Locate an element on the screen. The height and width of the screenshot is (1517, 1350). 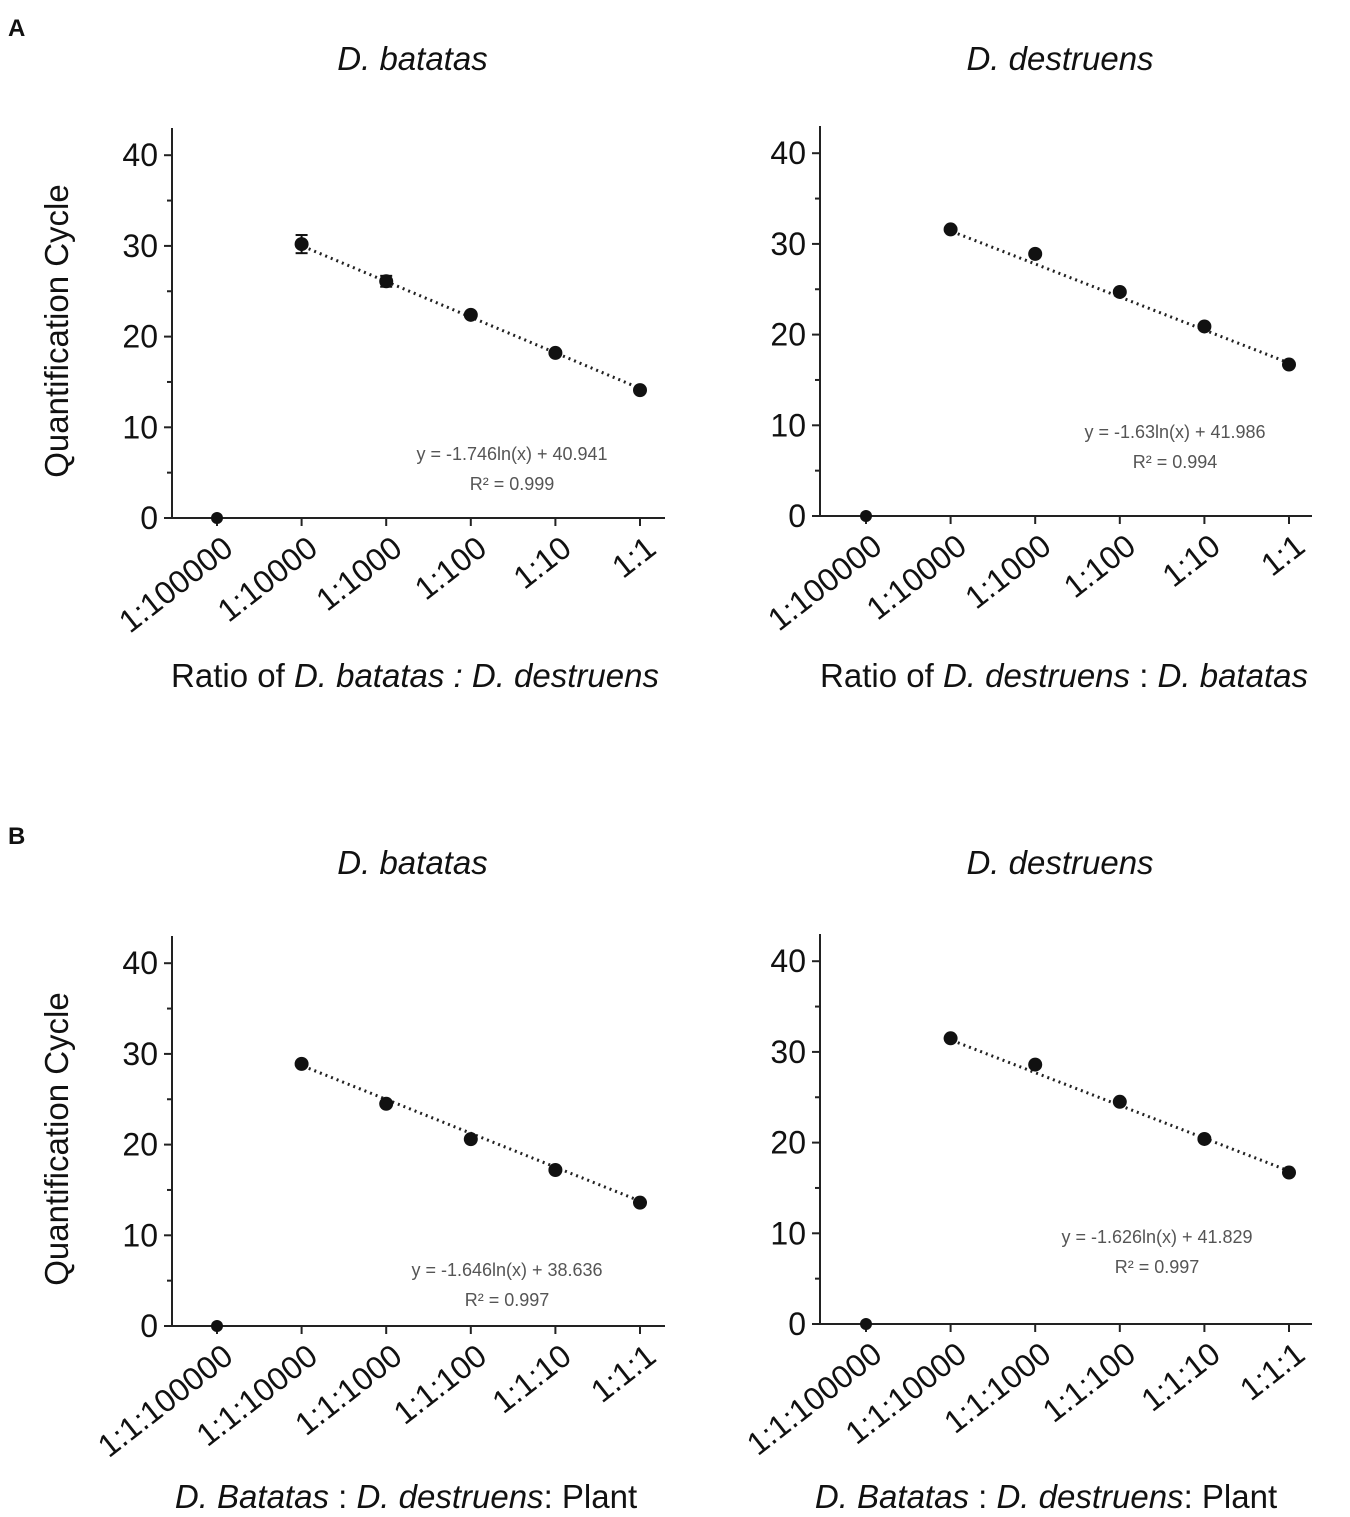
panel-label-b: B is located at coordinates (16, 836).